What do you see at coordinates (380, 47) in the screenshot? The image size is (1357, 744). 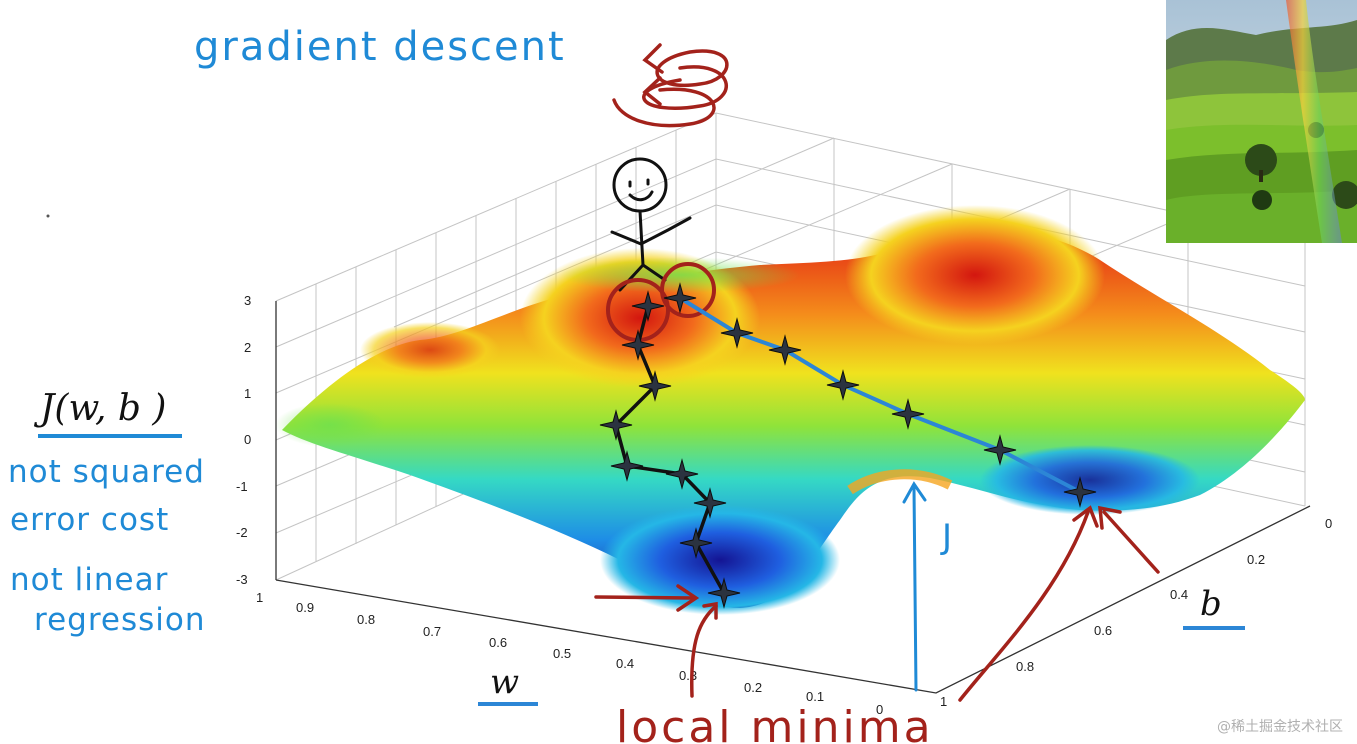 I see `page-title: gradient descent` at bounding box center [380, 47].